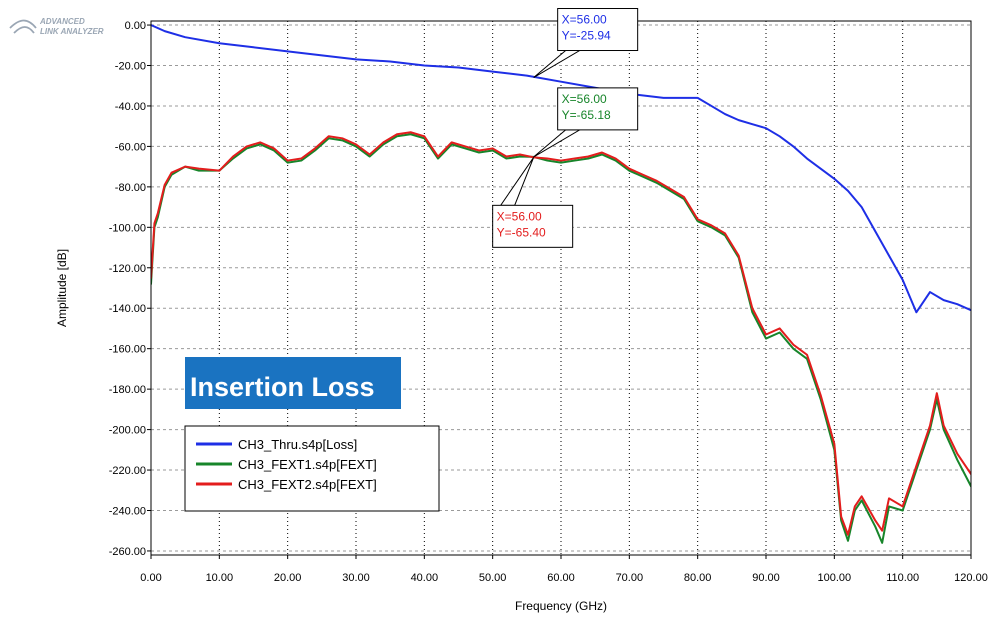 Image resolution: width=991 pixels, height=623 pixels. What do you see at coordinates (127, 309) in the screenshot?
I see `y-tick-label: -140.00` at bounding box center [127, 309].